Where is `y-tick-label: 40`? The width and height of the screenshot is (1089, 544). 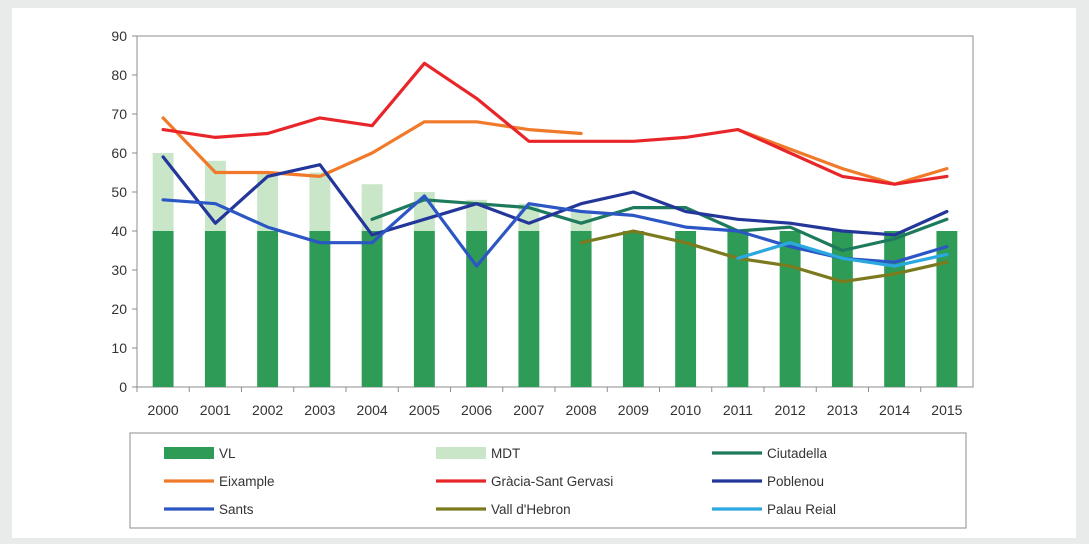 y-tick-label: 40 is located at coordinates (119, 231).